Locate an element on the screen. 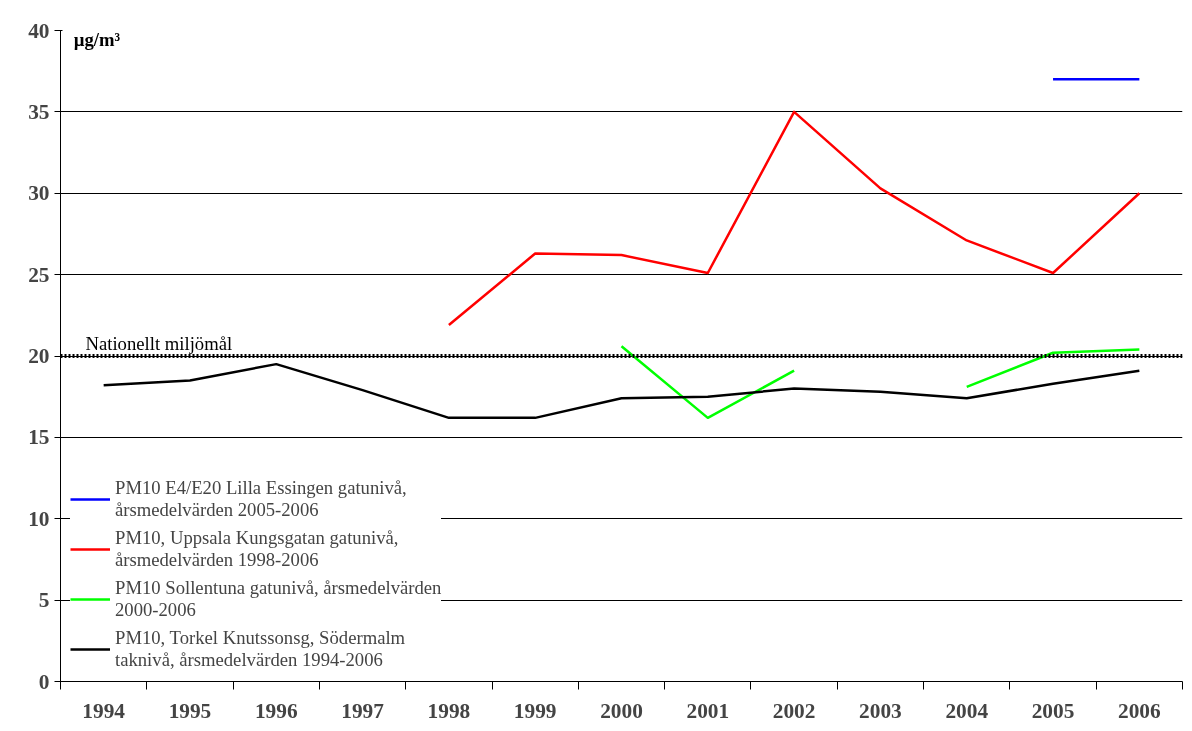 The width and height of the screenshot is (1192, 731). x-tick-label: 2002 is located at coordinates (794, 710).